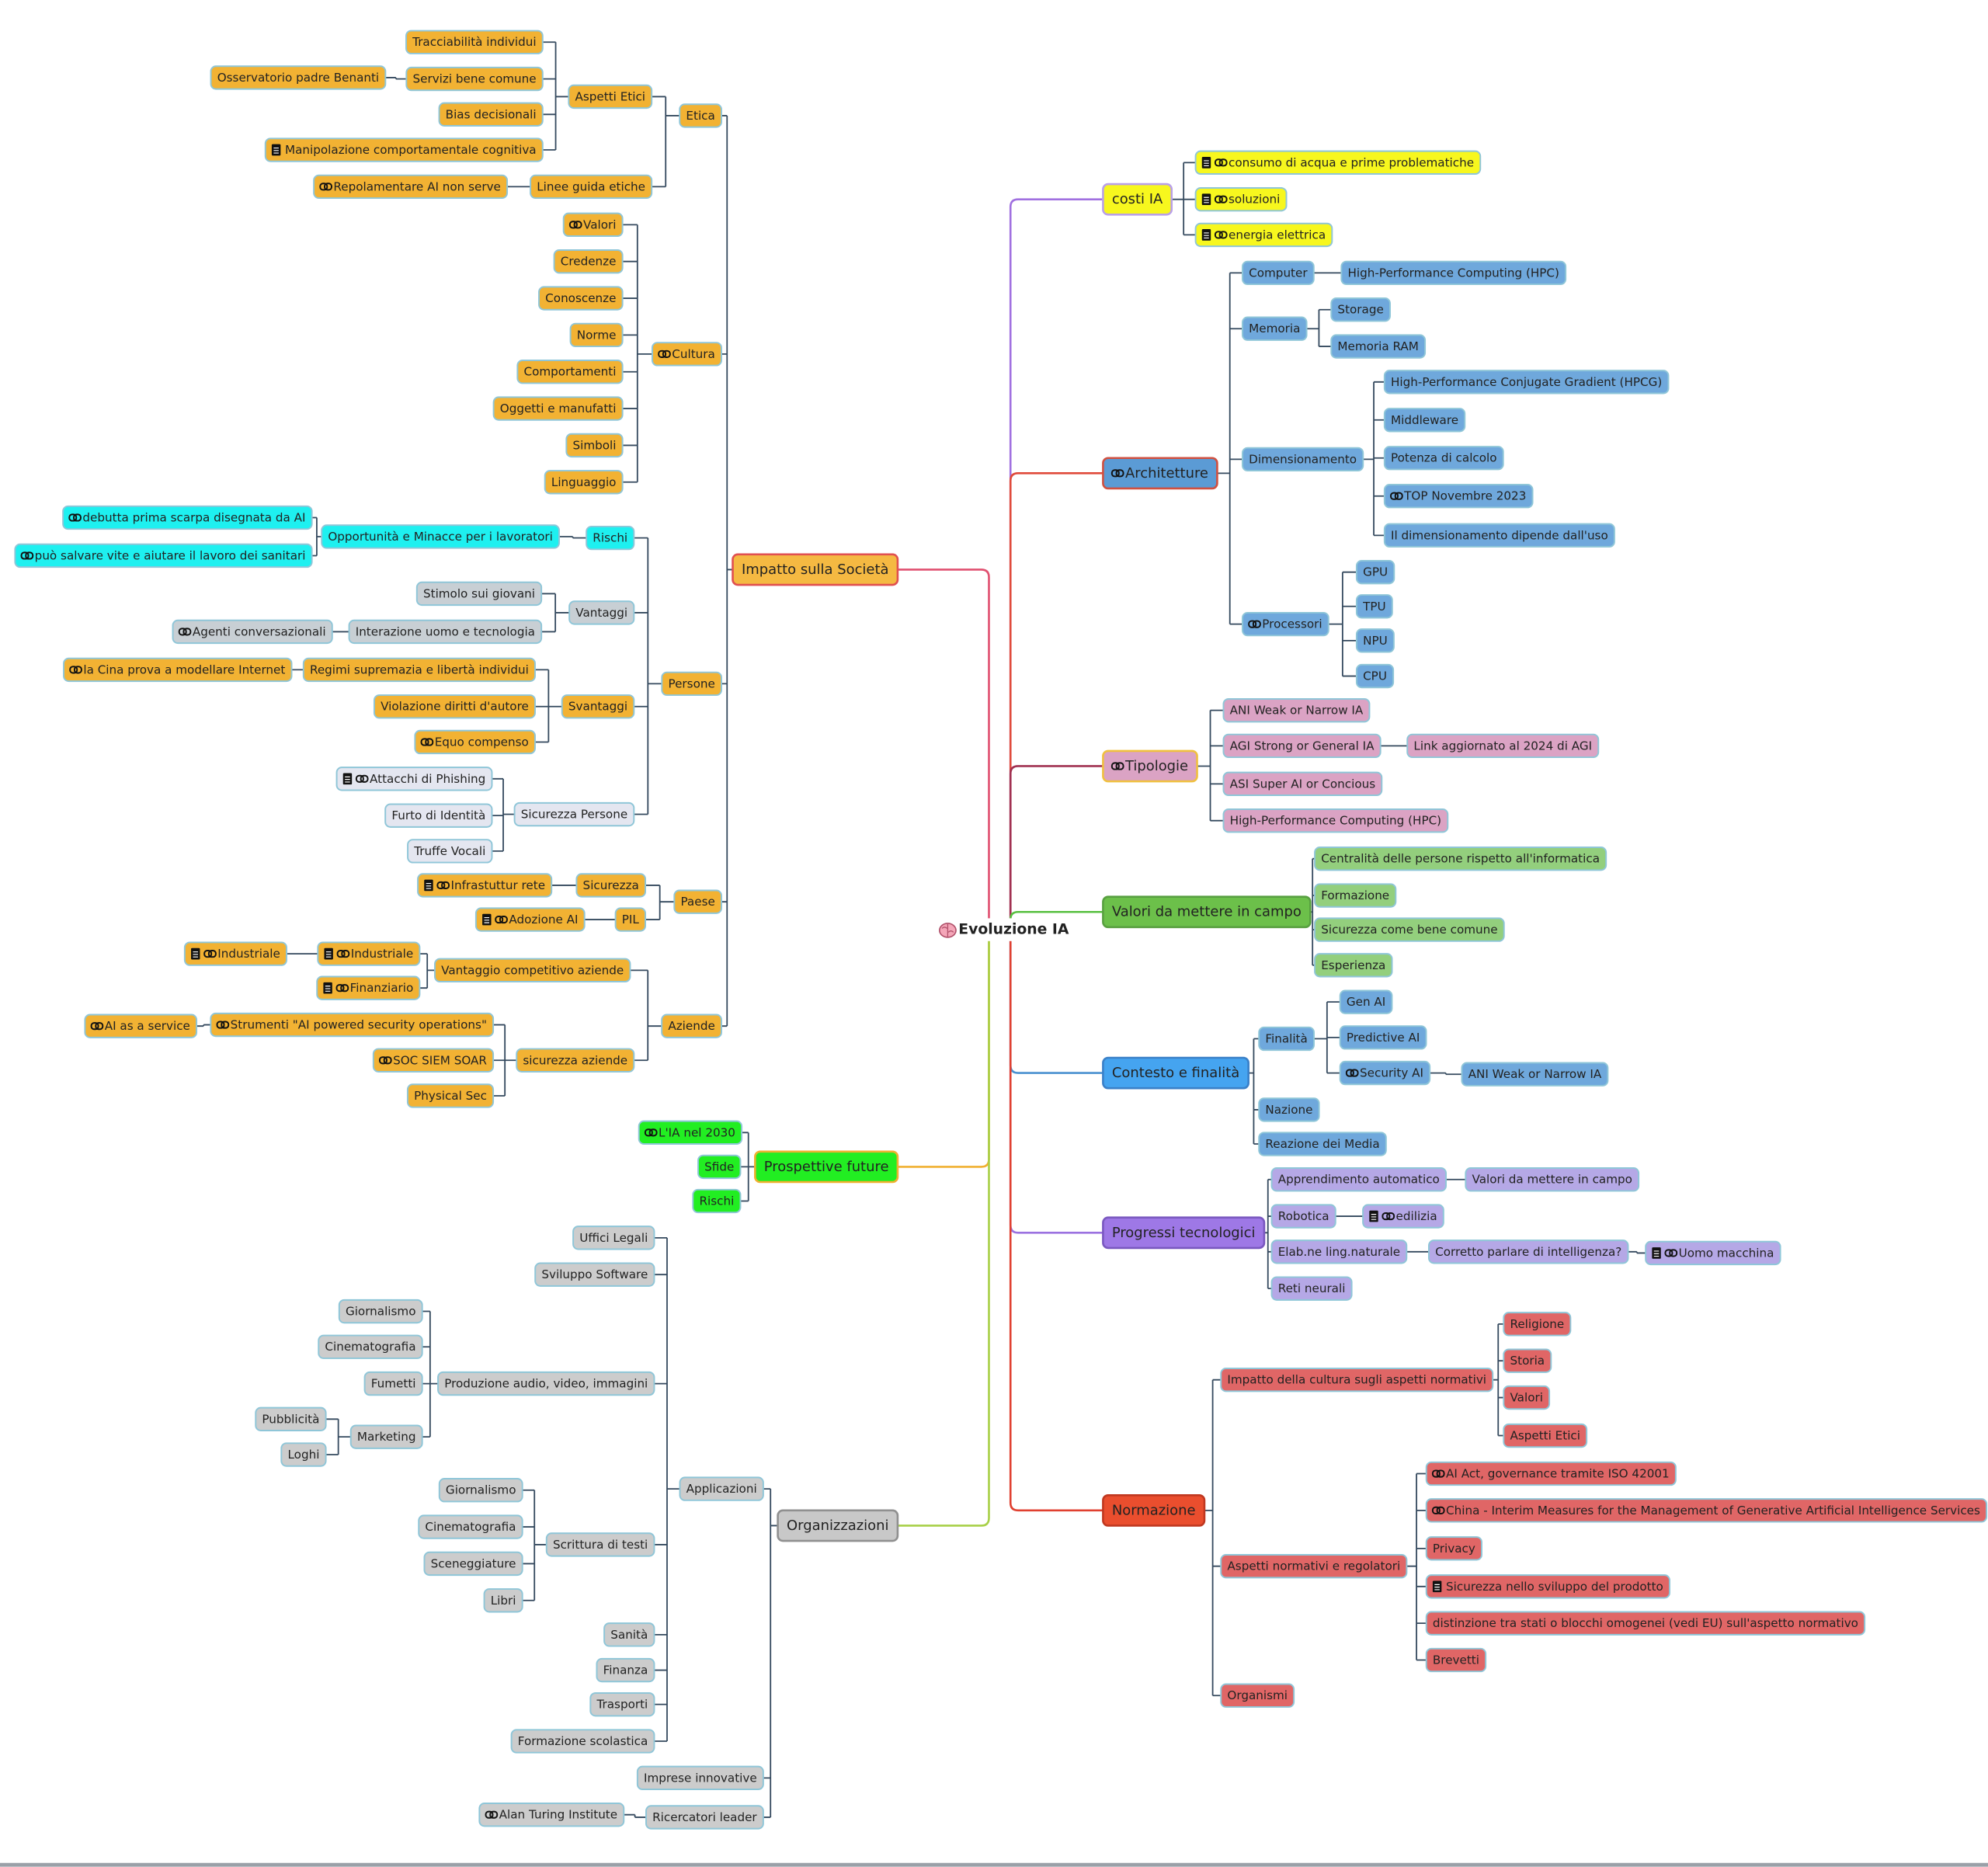 The width and height of the screenshot is (1988, 1867). I want to click on brain-icon-fold, so click(948, 930).